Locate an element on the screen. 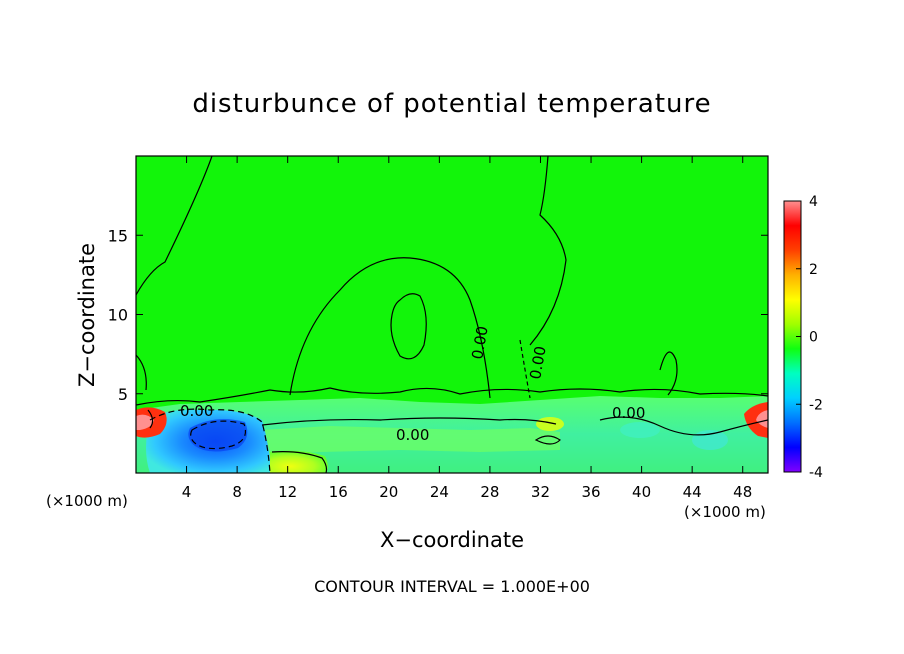 The image size is (904, 654). warm-right-edge-core is located at coordinates (762, 419).